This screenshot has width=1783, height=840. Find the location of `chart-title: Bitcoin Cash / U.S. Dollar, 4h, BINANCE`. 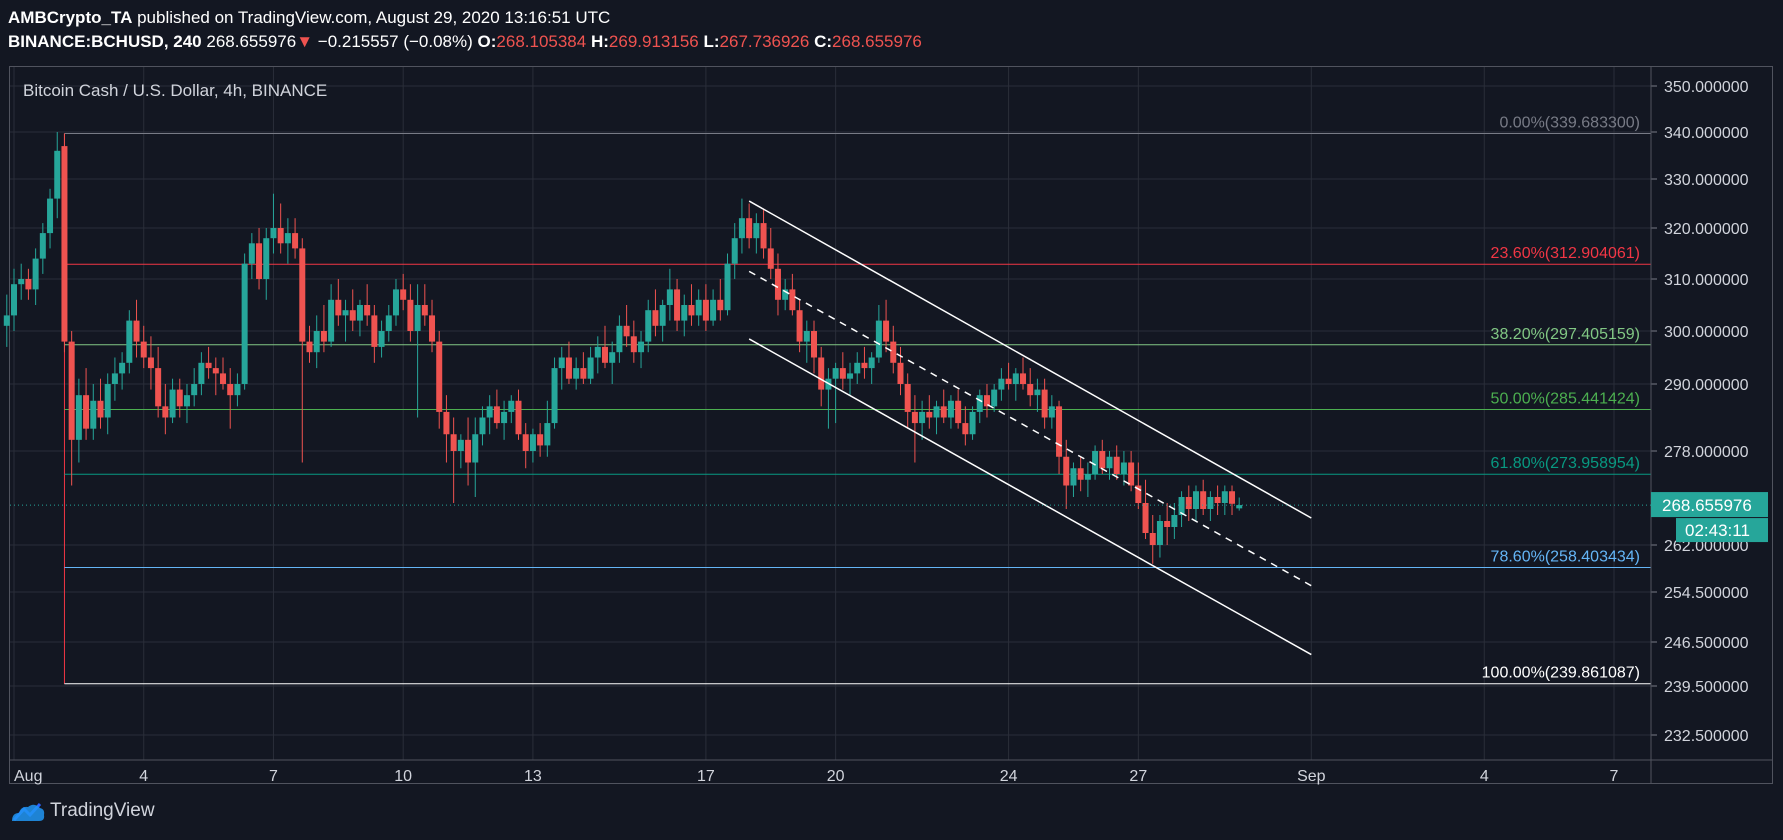

chart-title: Bitcoin Cash / U.S. Dollar, 4h, BINANCE is located at coordinates (175, 90).